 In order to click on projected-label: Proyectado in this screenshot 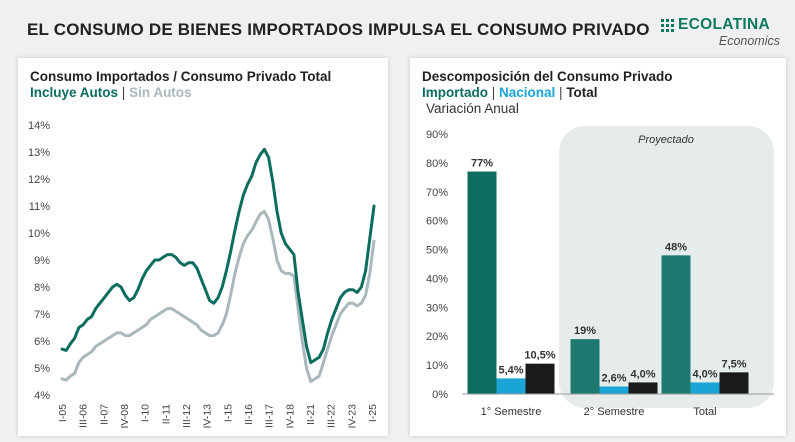, I will do `click(666, 140)`.